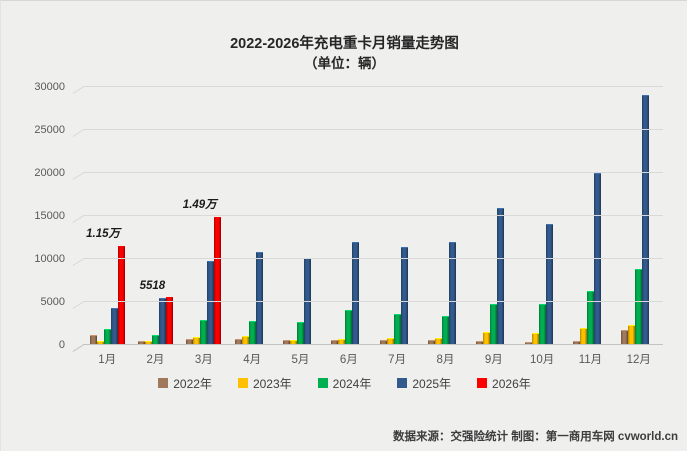 This screenshot has height=451, width=687. Describe the element at coordinates (169, 321) in the screenshot. I see `bar-2026年-2月` at that location.